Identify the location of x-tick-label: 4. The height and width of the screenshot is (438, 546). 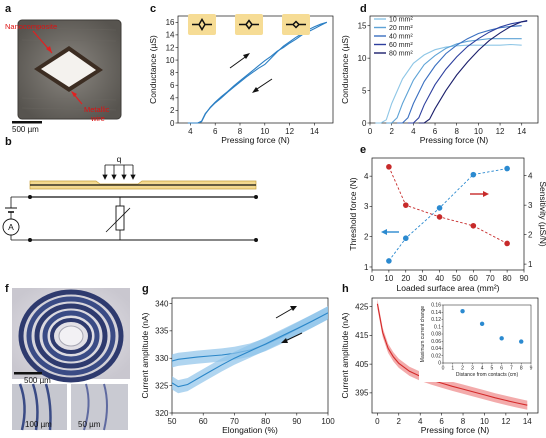
(190, 131).